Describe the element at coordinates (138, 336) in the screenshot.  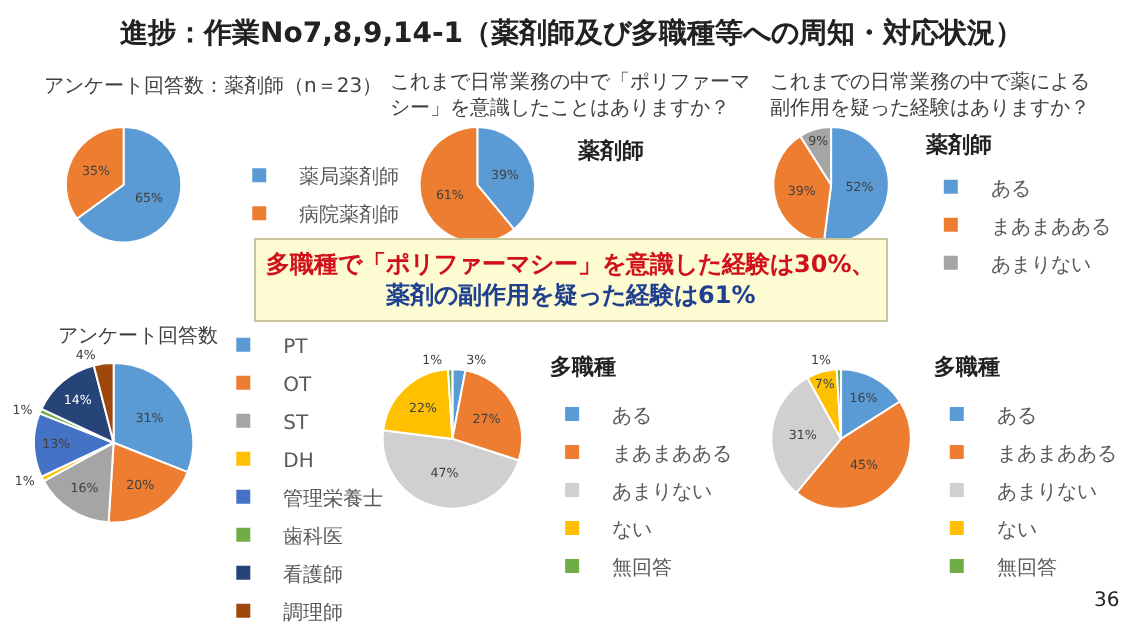
I see `chart-title: アンケート回答数` at that location.